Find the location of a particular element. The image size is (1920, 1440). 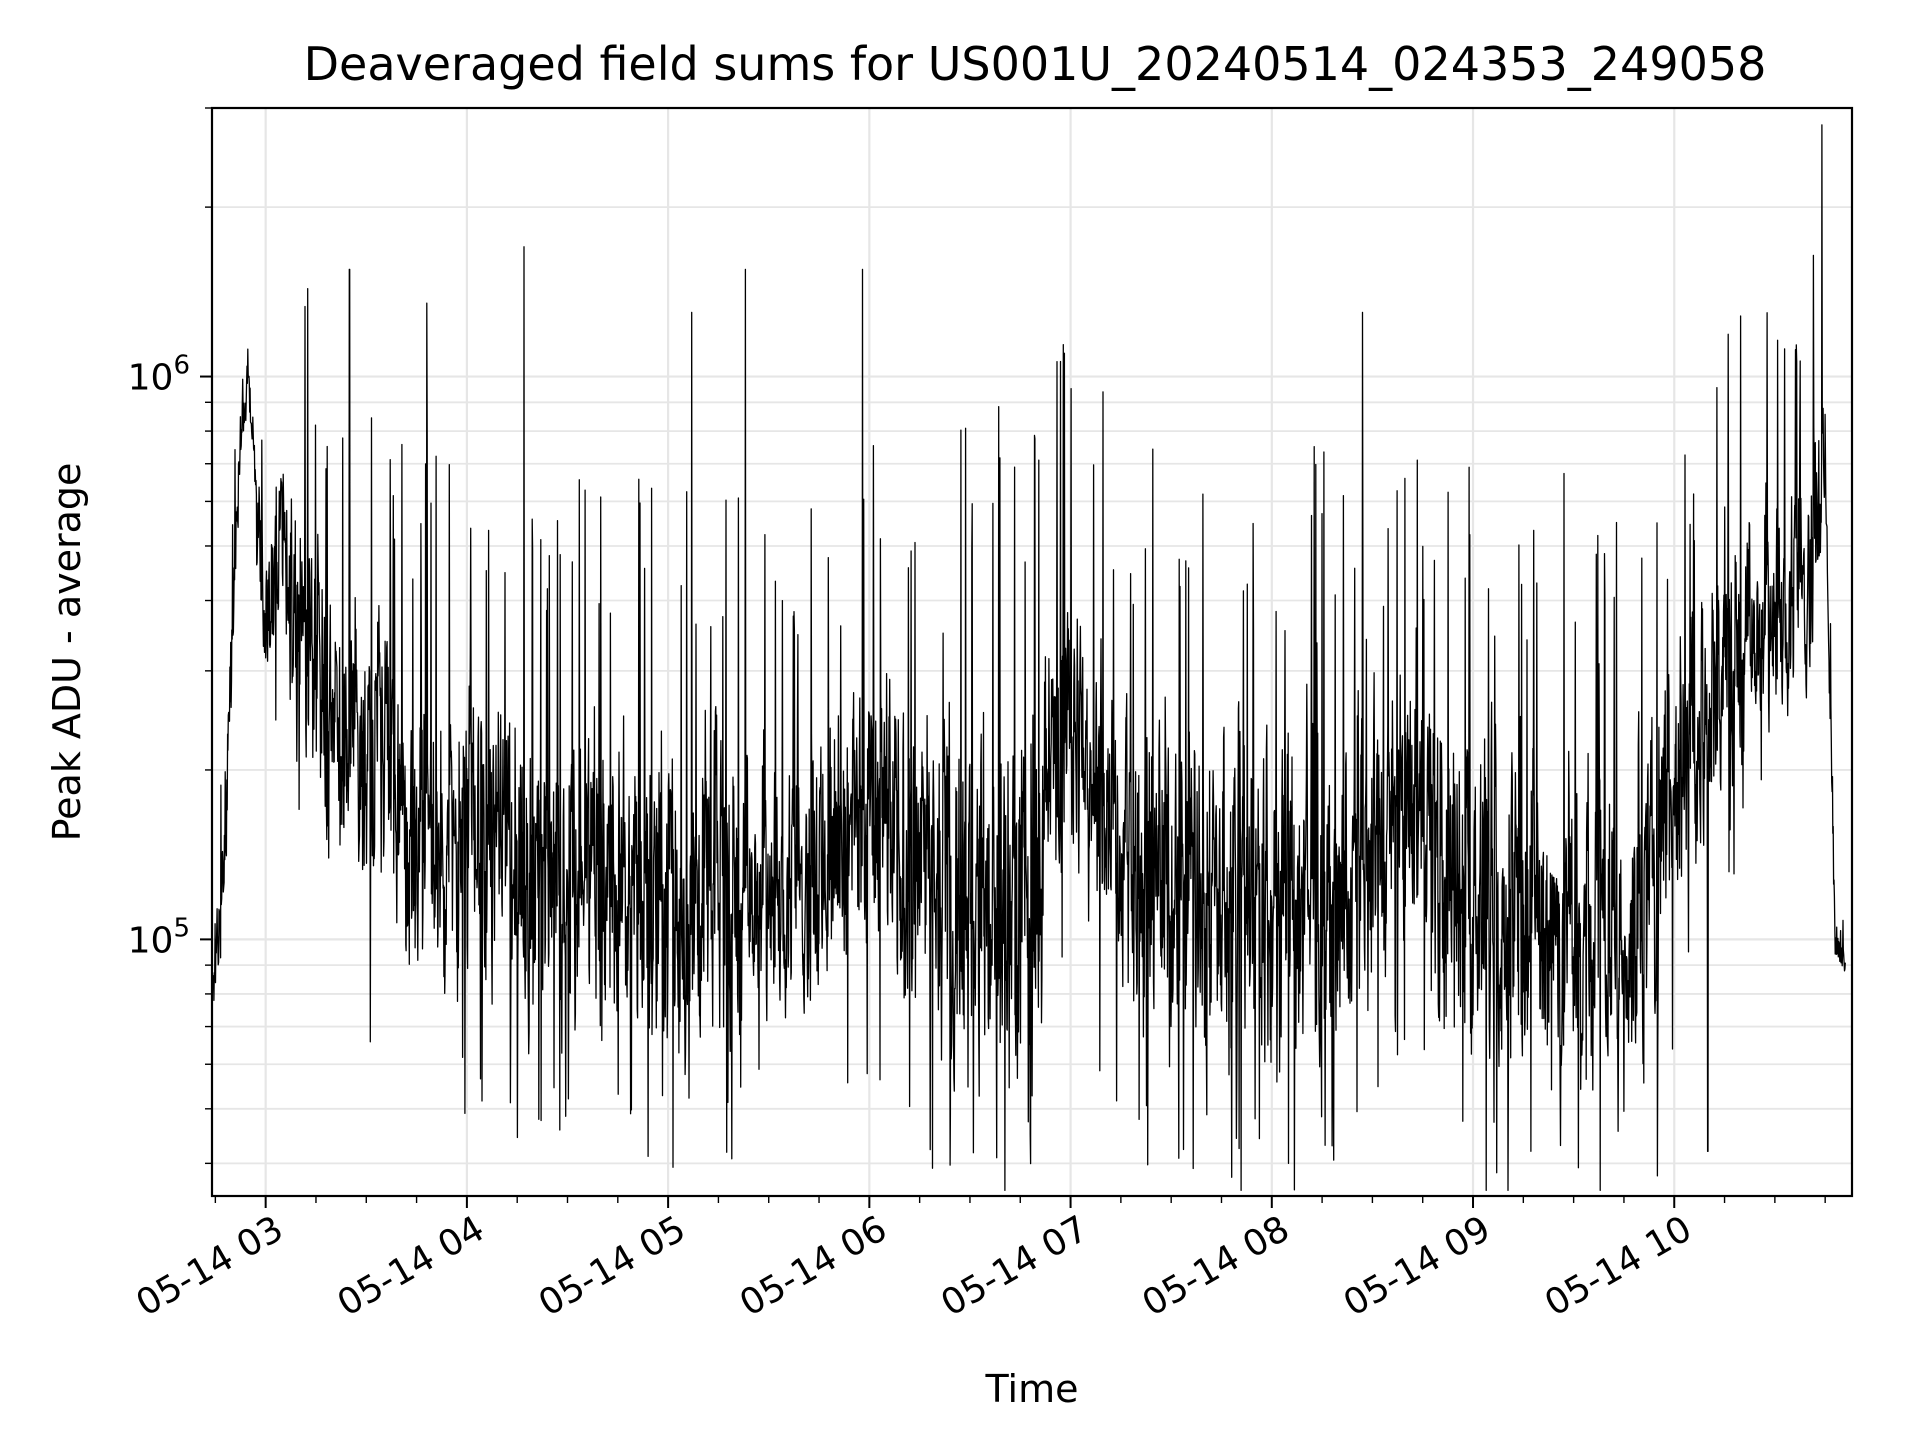

y-axis-label: Peak ADU - average is located at coordinates (67, 652).